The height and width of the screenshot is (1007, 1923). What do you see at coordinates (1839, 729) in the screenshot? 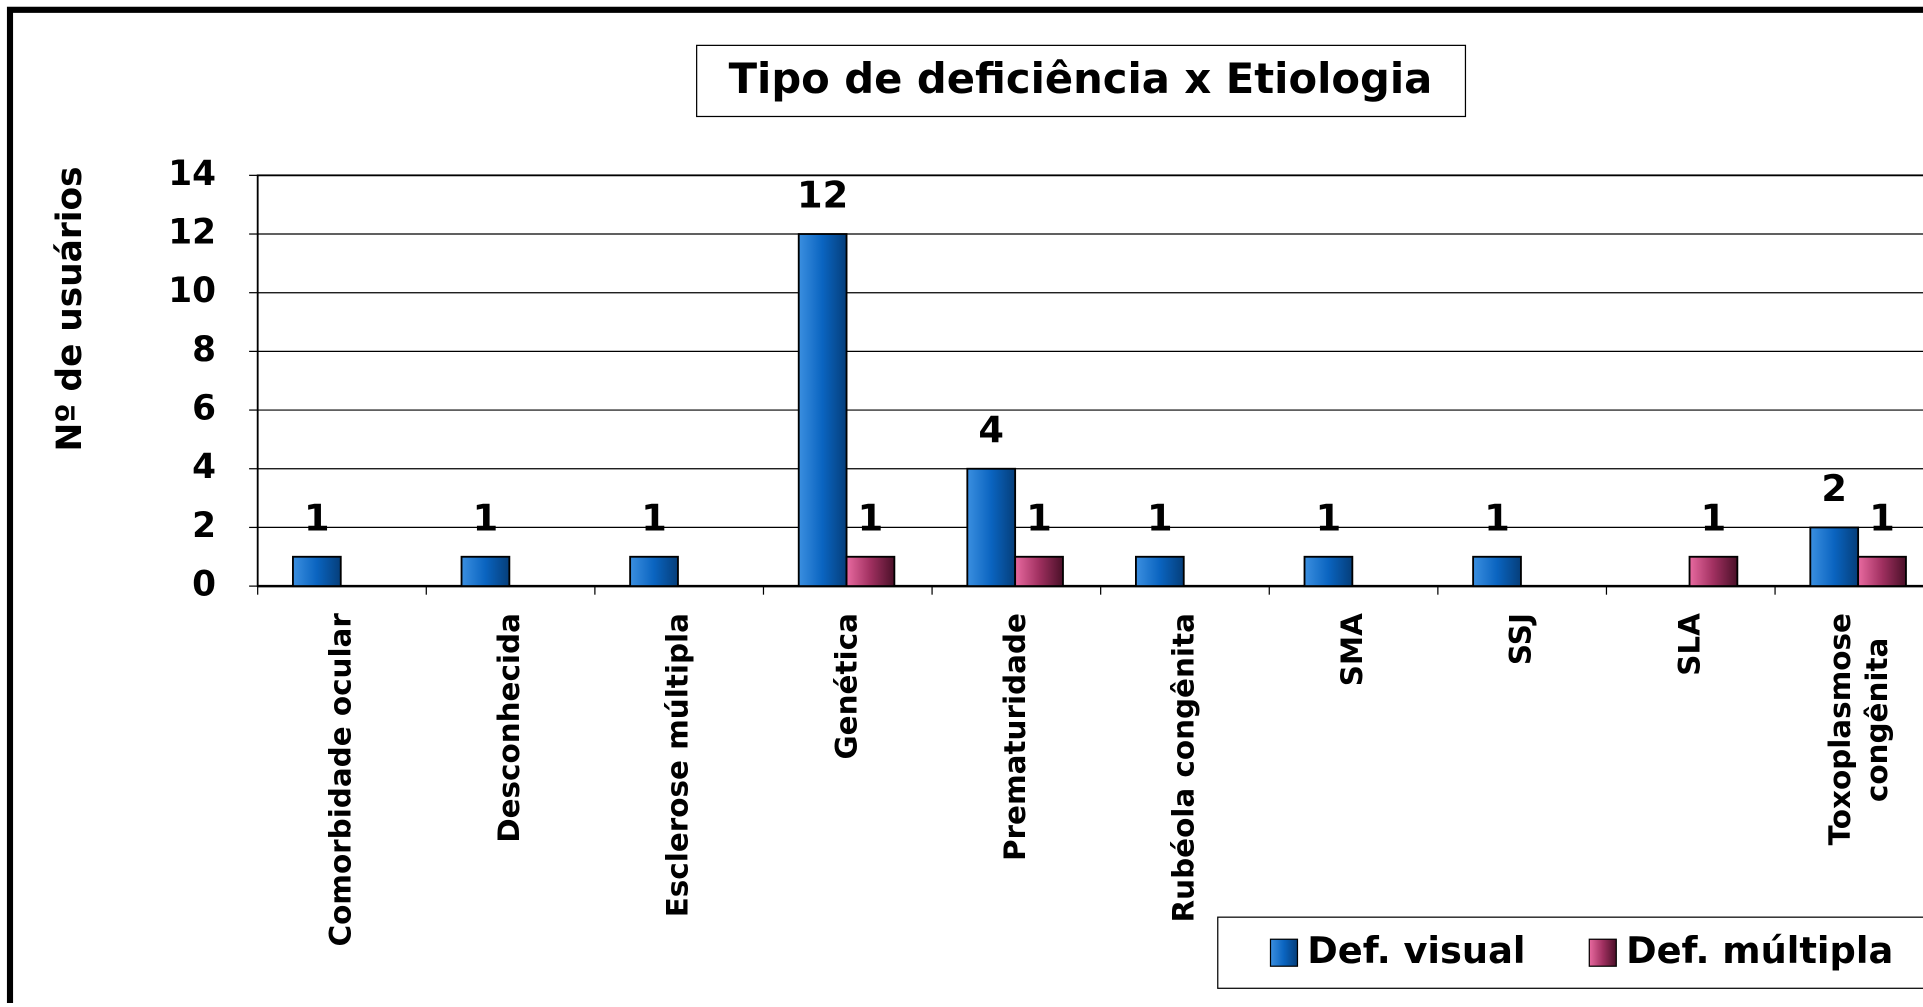
I see `x-tick-label-line: Toxoplasmose` at bounding box center [1839, 729].